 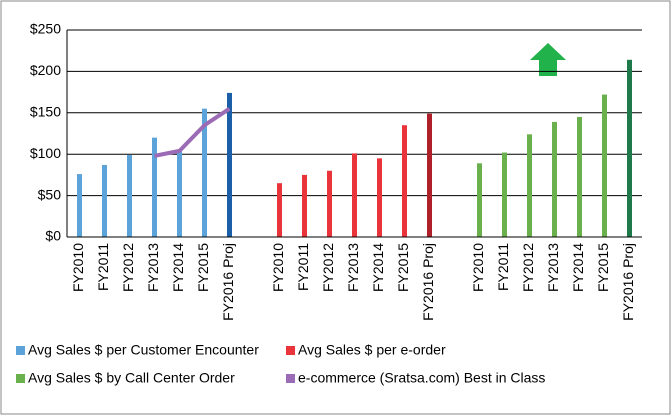 I want to click on y-tick-label: $250, so click(x=45, y=29).